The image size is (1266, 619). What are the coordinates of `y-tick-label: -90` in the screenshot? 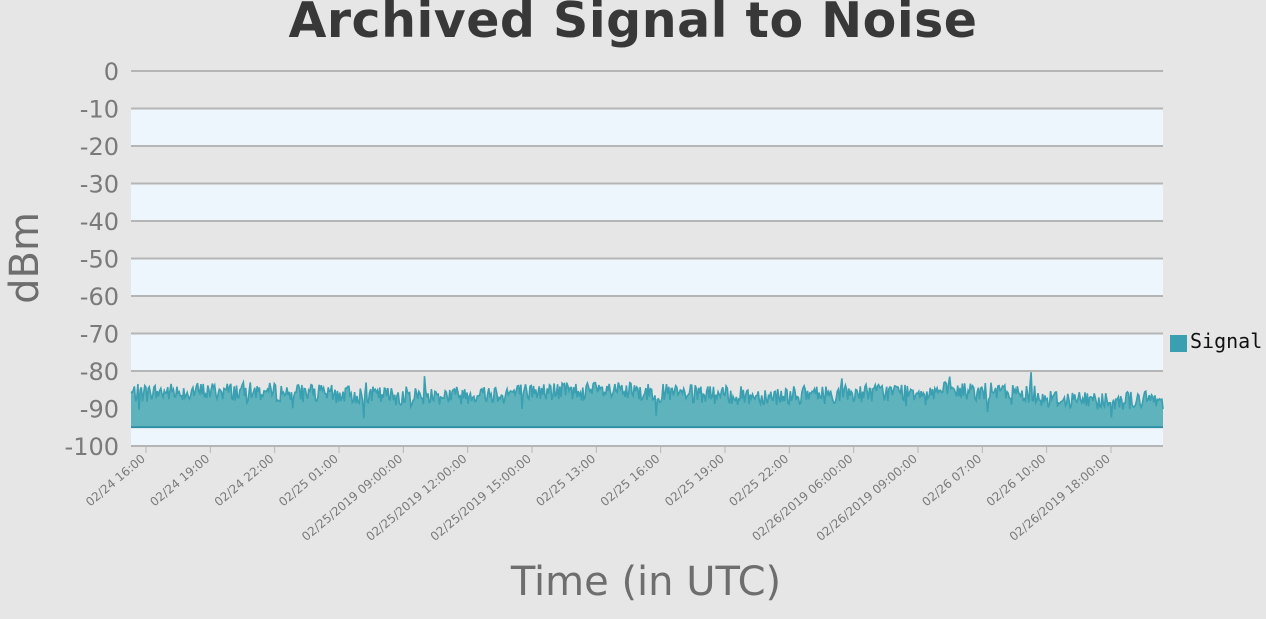 It's located at (99, 410).